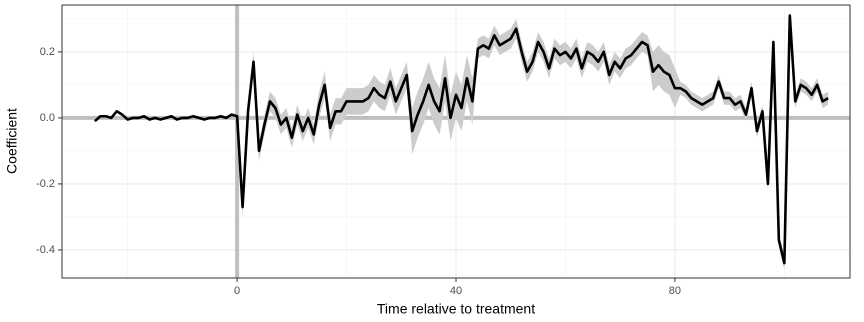 The height and width of the screenshot is (322, 864). I want to click on x-axis-title: Time relative to treatment, so click(456, 309).